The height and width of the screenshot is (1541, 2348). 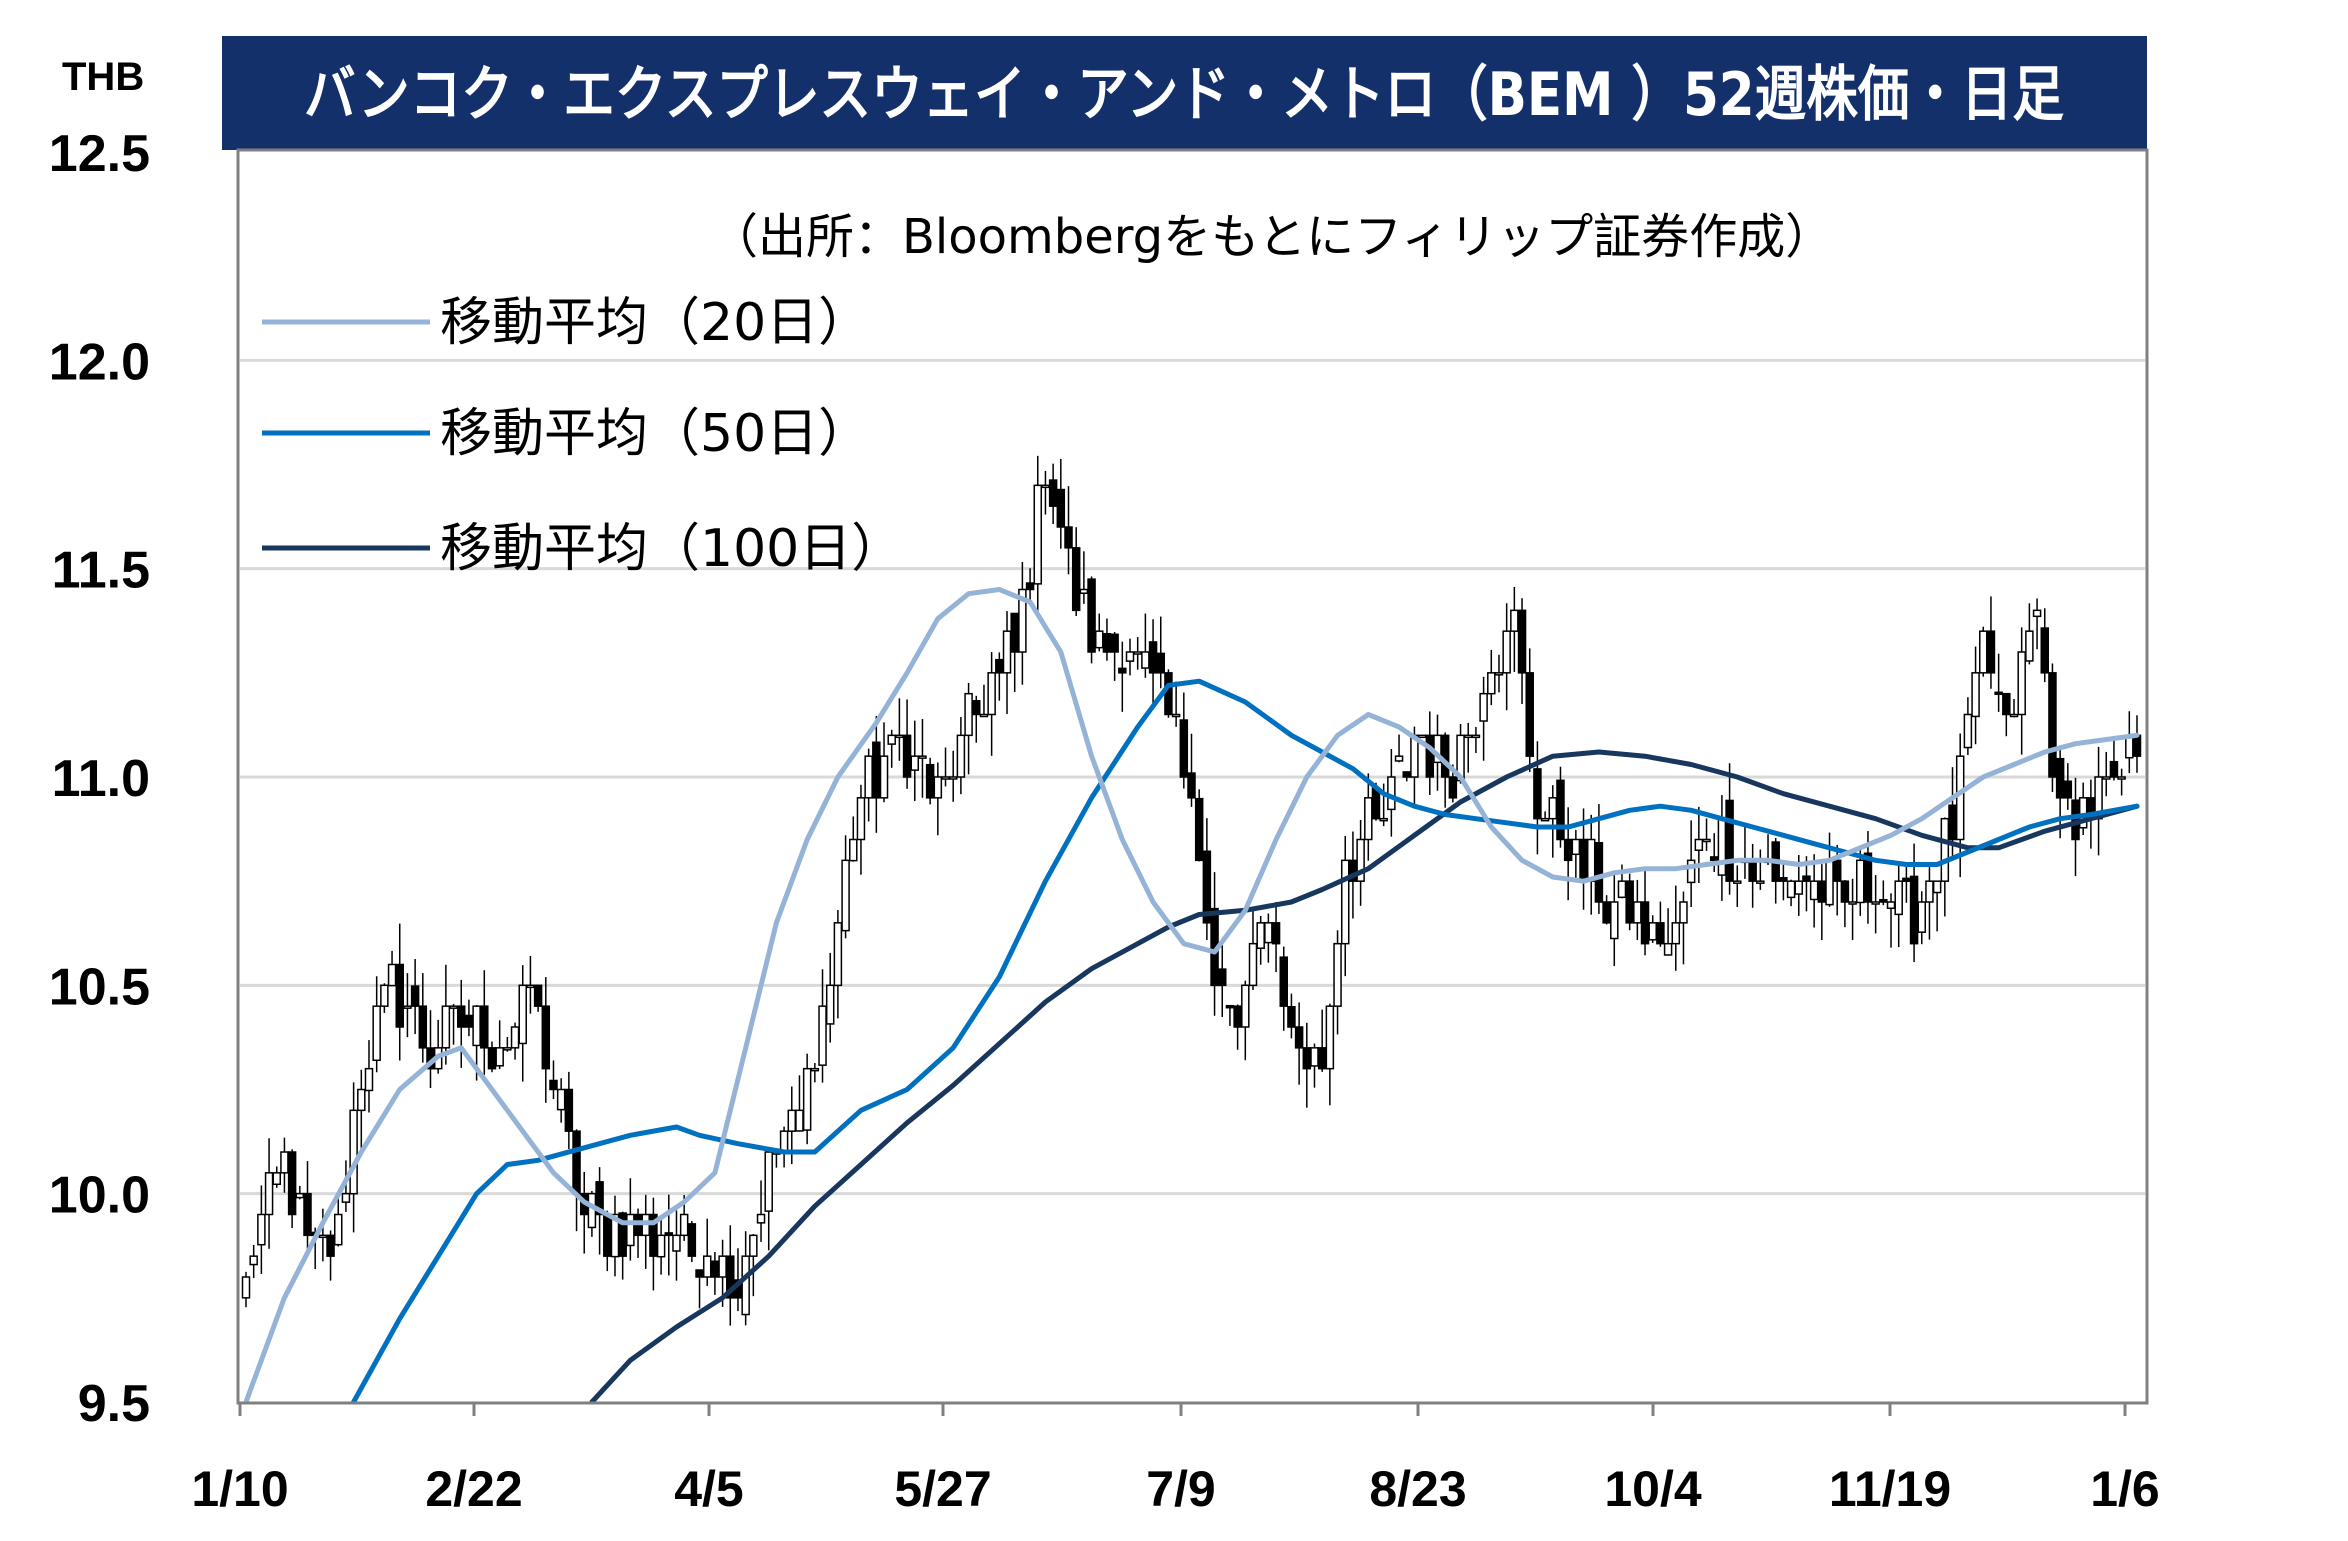 What do you see at coordinates (582, 436) in the screenshot?
I see `legend: 移動平均（20日） 移動平均（50日） 移動平均（100日）` at bounding box center [582, 436].